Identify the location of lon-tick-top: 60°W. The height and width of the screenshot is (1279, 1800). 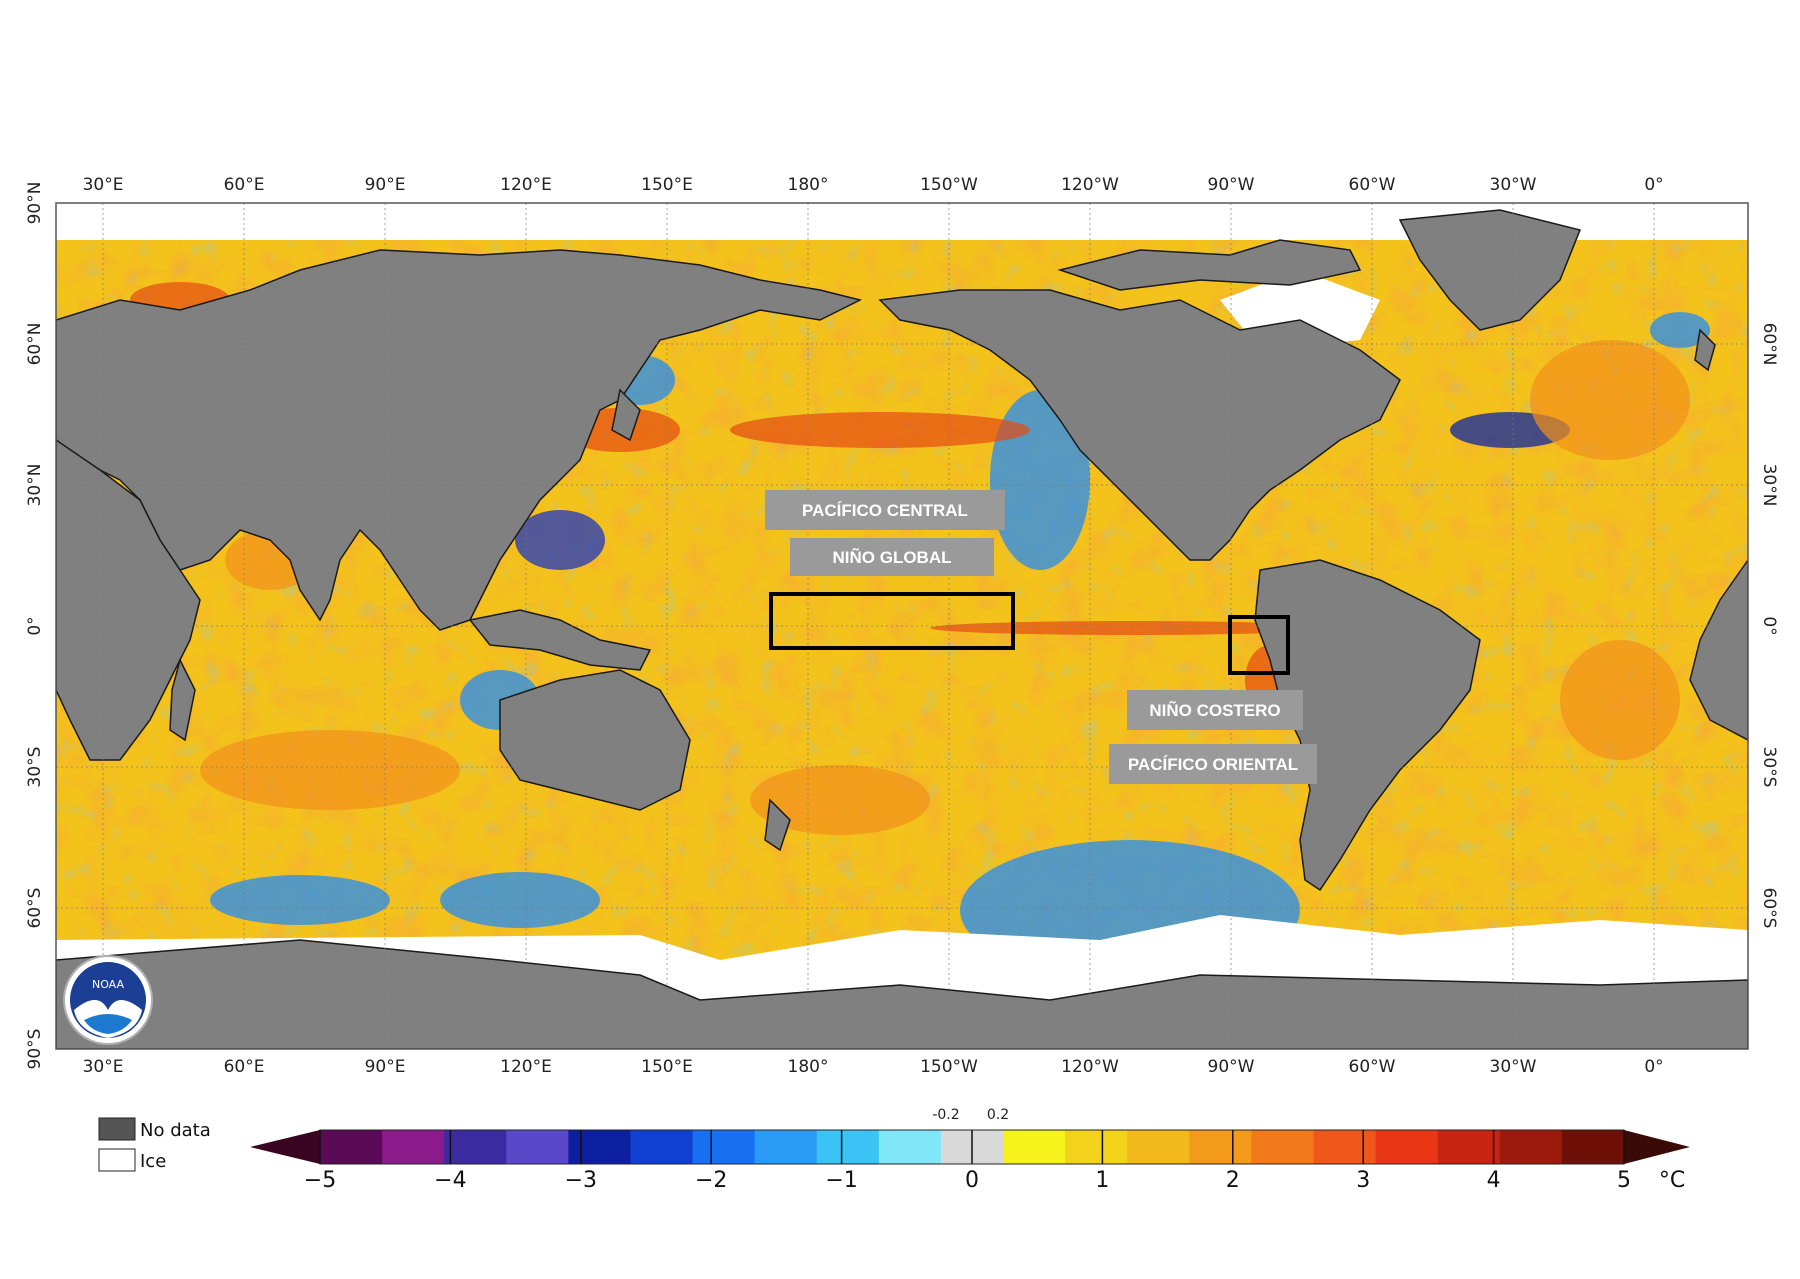
(1372, 185).